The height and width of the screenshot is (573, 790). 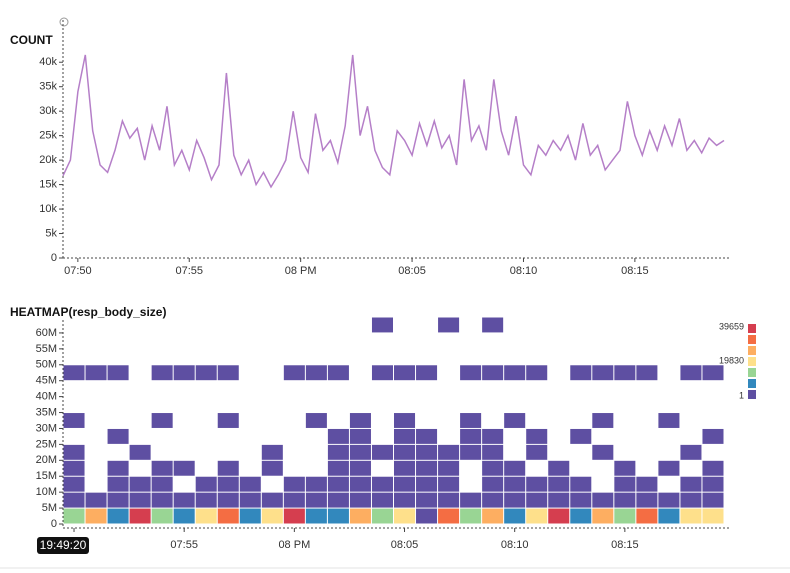 I want to click on y-tick-label: 25M, so click(x=46, y=444).